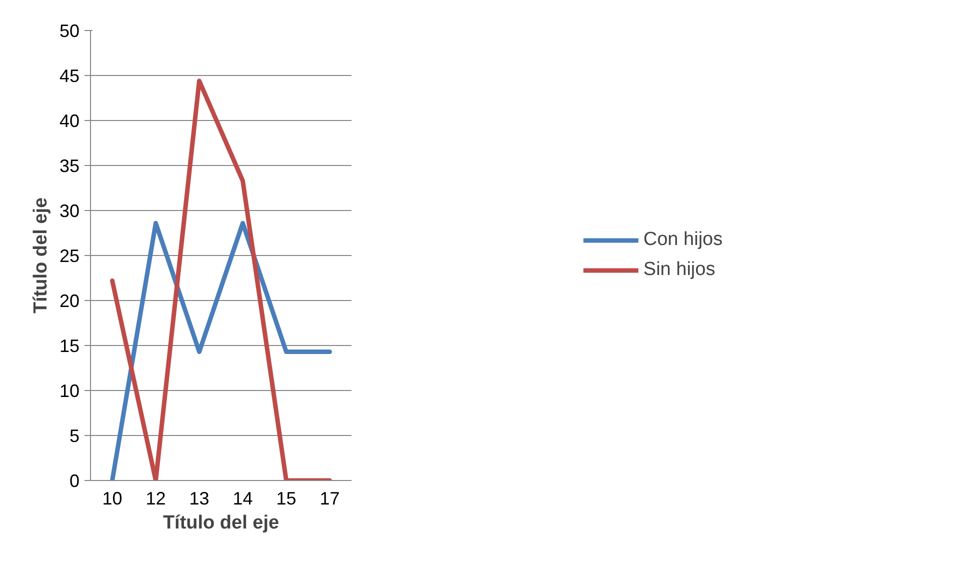  I want to click on y-tick-label: 0, so click(74, 481).